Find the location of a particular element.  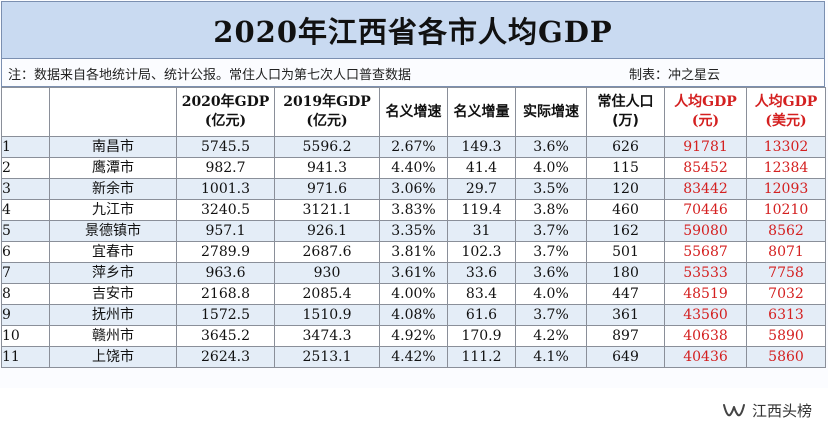

cell-city: 宜春市 is located at coordinates (113, 252).